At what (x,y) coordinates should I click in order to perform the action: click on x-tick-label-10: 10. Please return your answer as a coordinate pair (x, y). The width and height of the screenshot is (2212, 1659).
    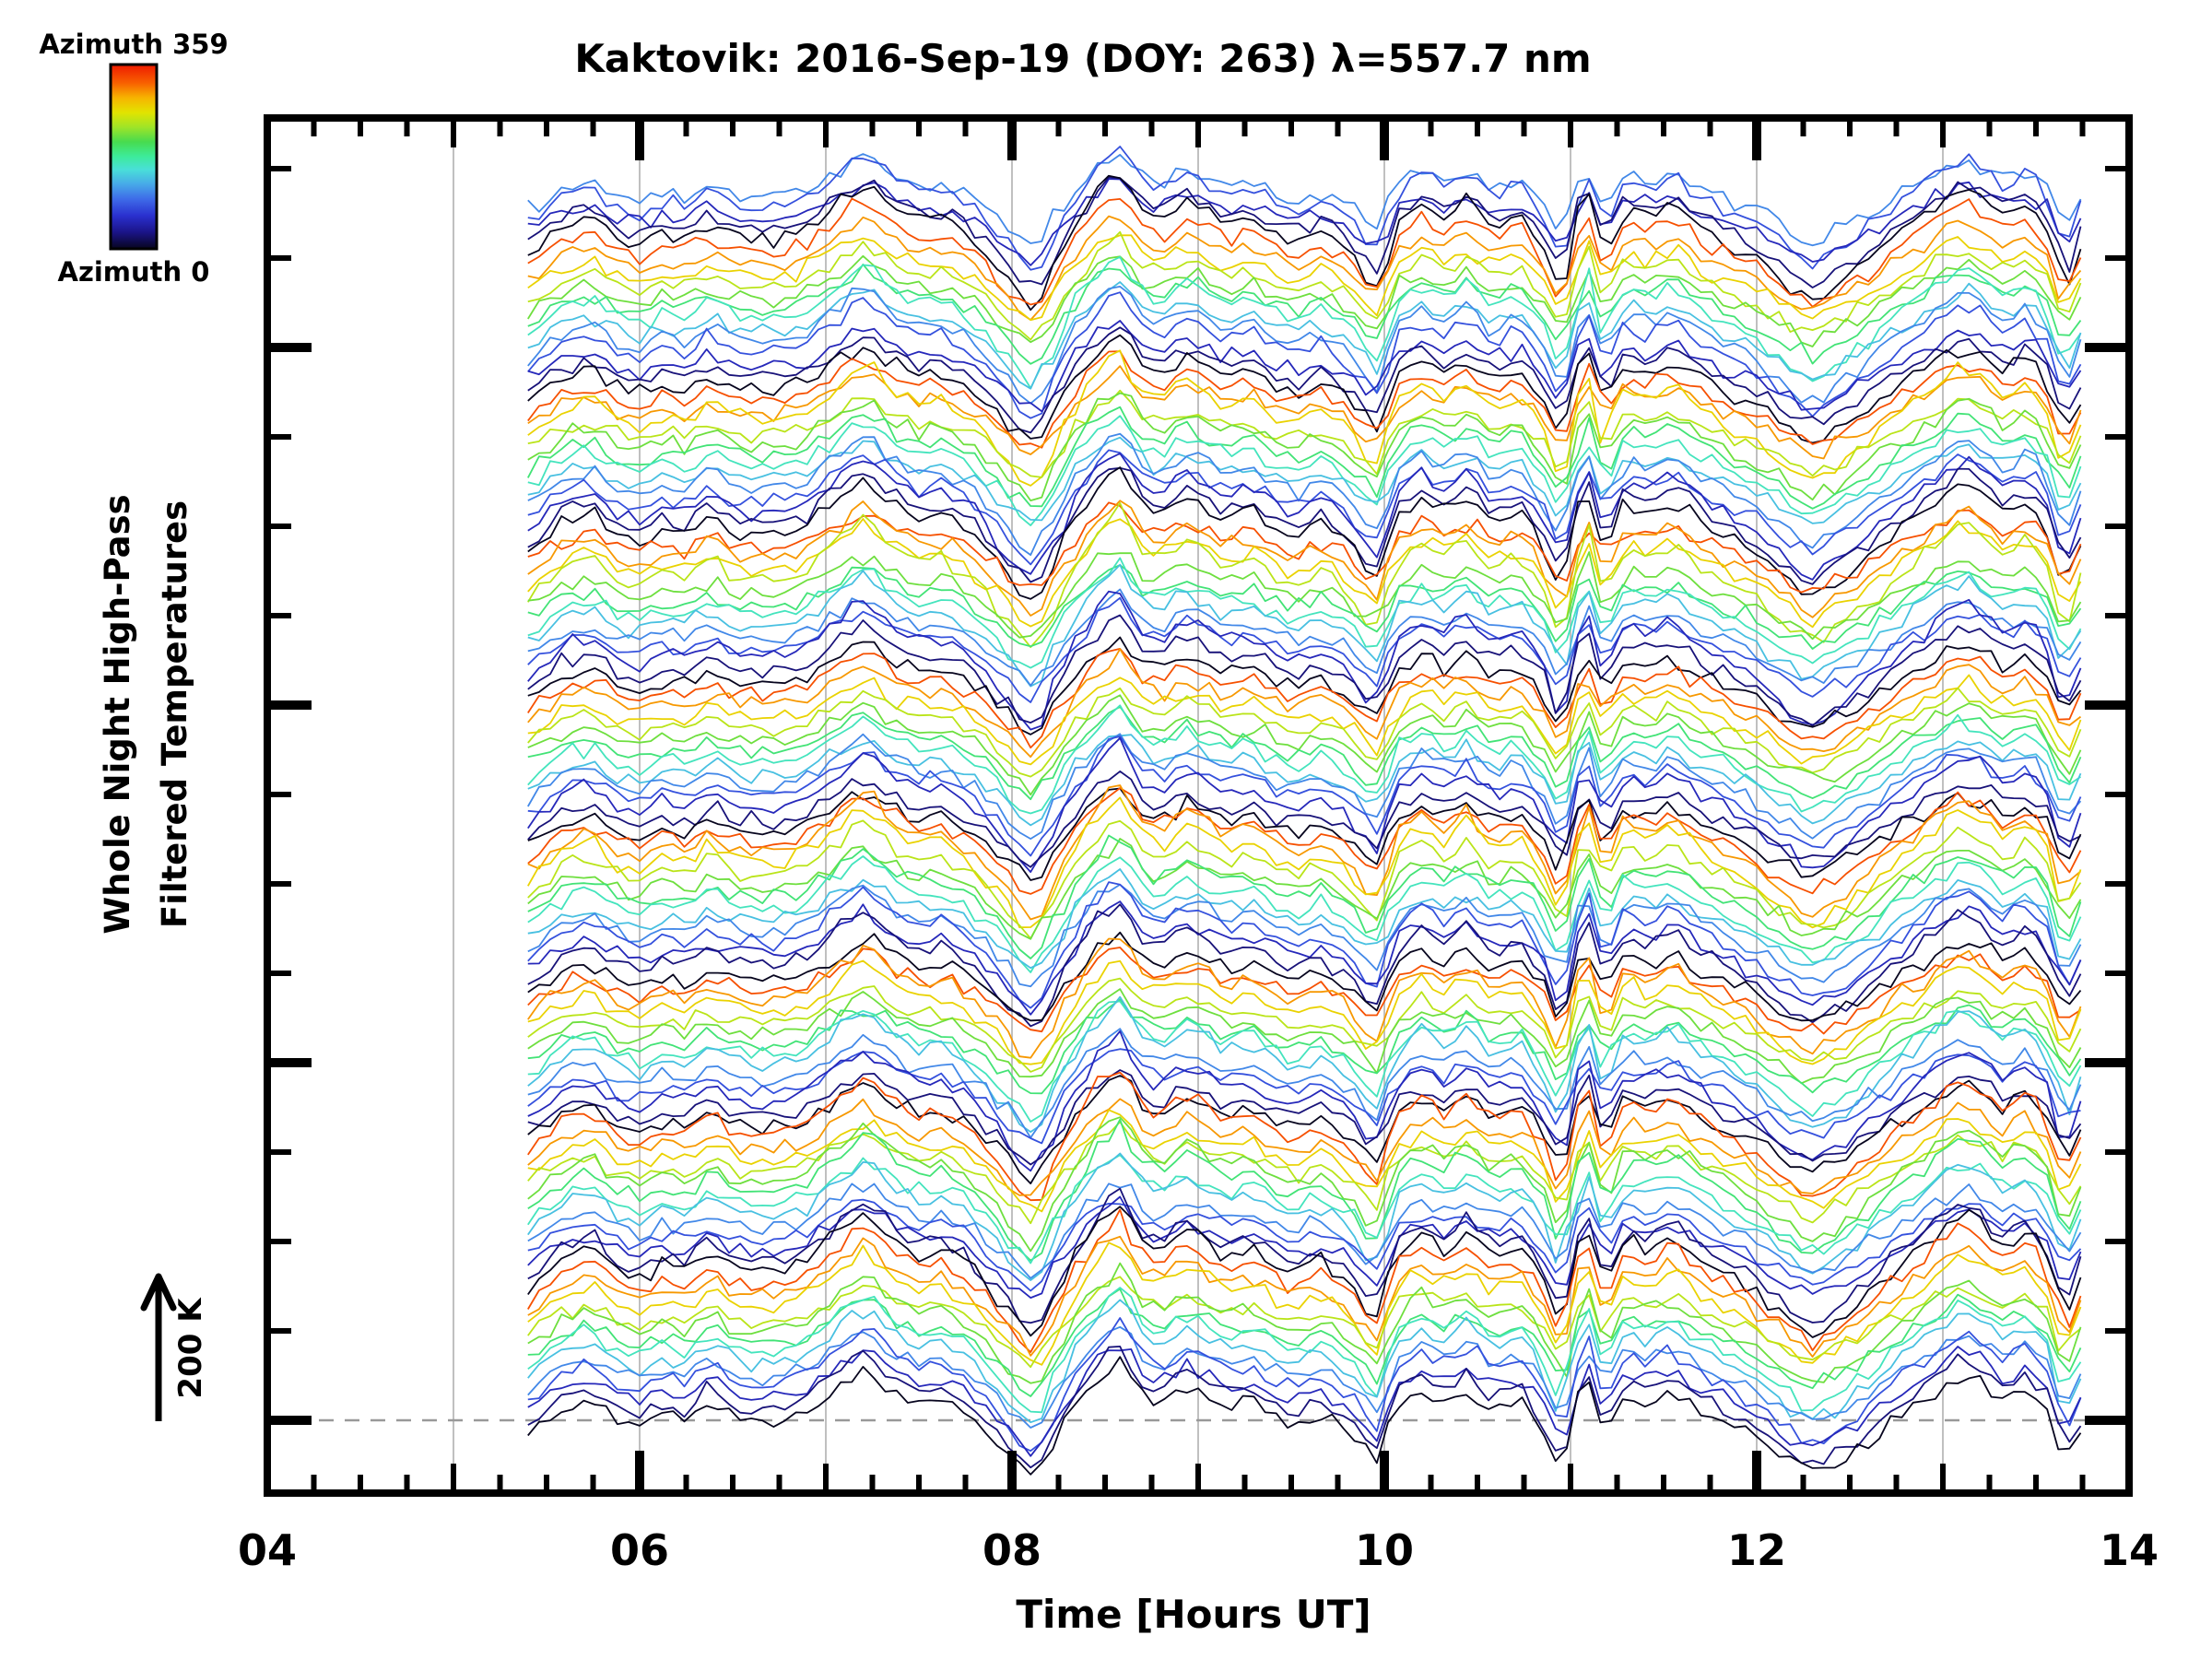
    Looking at the image, I should click on (1384, 1550).